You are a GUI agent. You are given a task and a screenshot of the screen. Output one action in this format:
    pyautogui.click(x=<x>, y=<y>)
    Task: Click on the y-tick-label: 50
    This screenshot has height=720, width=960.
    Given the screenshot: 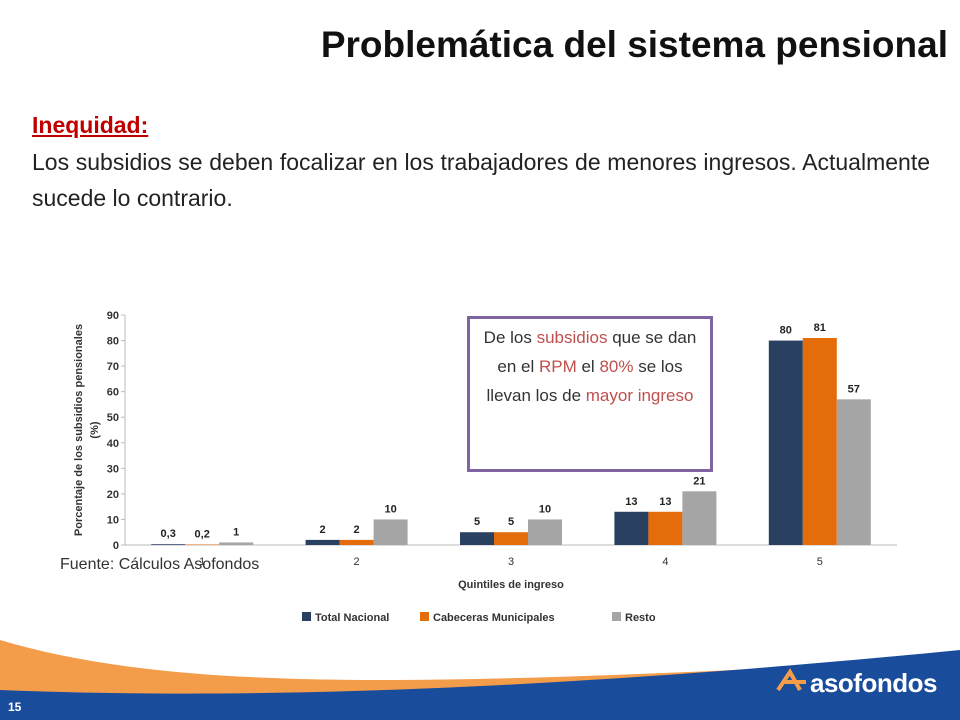 What is the action you would take?
    pyautogui.click(x=113, y=418)
    